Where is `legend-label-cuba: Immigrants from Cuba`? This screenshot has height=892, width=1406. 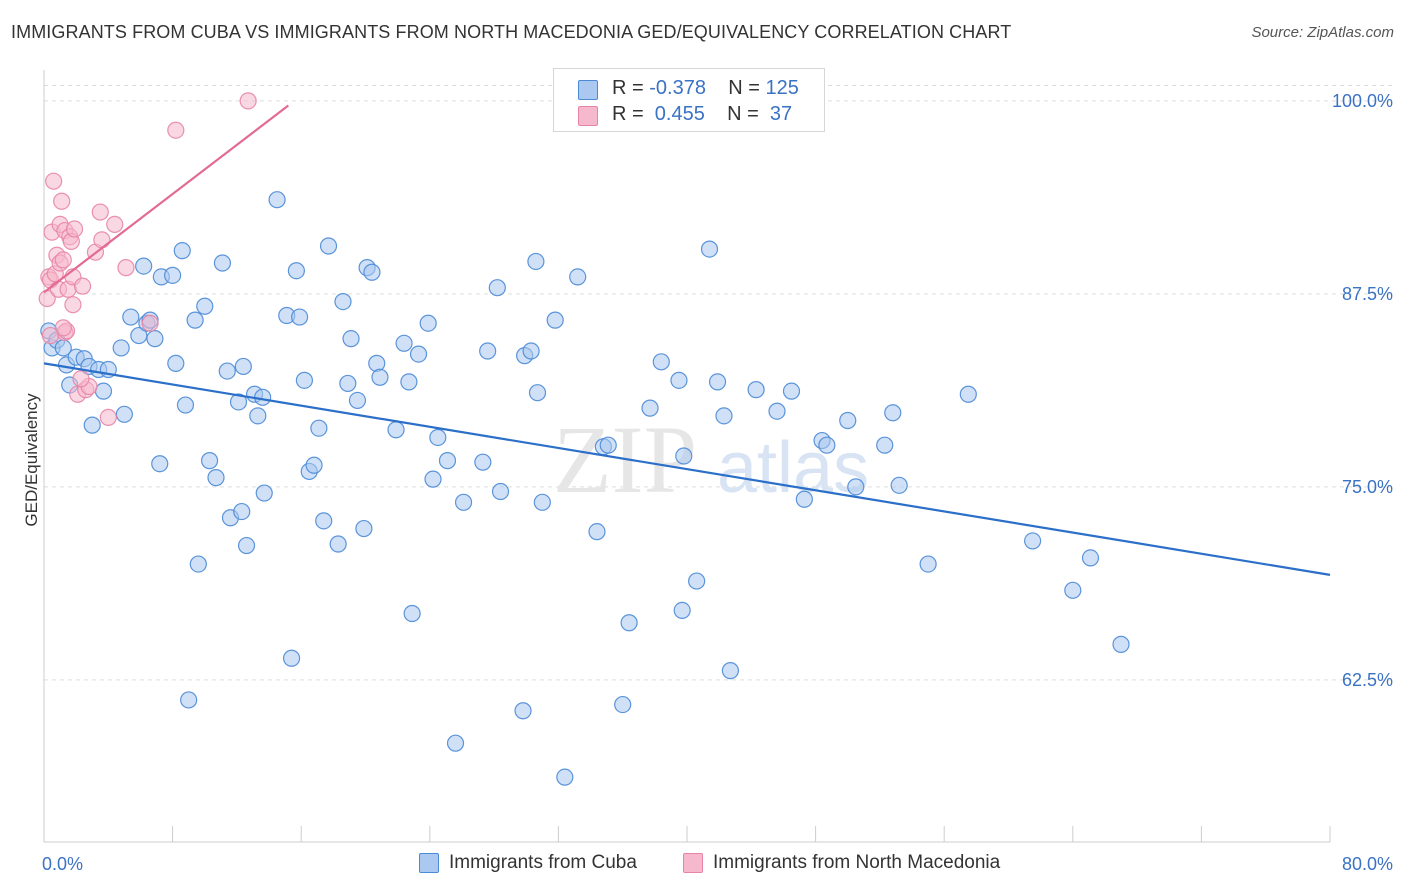
legend-label-cuba: Immigrants from Cuba is located at coordinates (543, 862).